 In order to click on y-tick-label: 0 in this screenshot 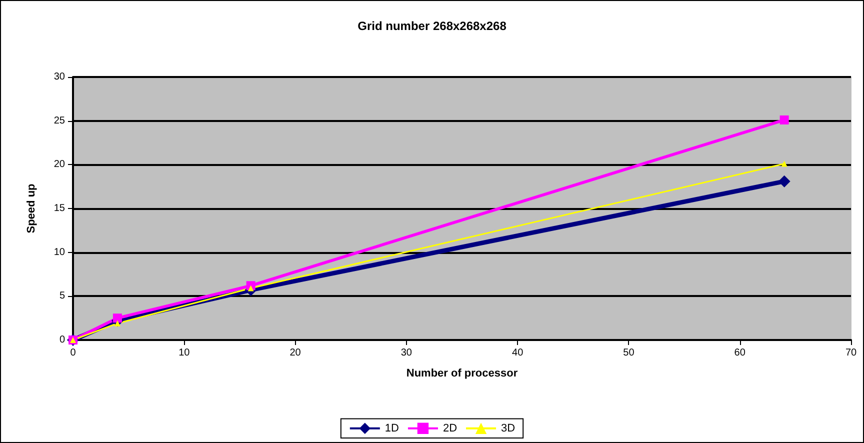, I will do `click(62, 340)`.